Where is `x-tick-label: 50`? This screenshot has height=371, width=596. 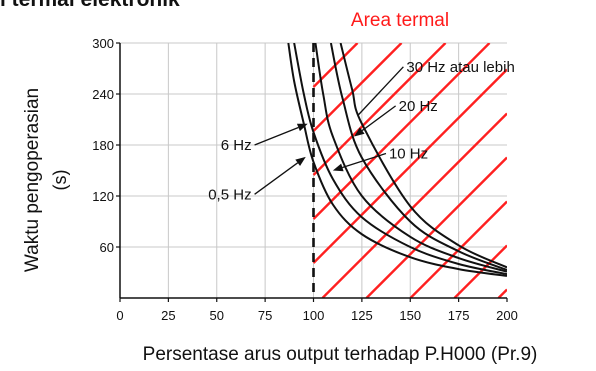 x-tick-label: 50 is located at coordinates (217, 315).